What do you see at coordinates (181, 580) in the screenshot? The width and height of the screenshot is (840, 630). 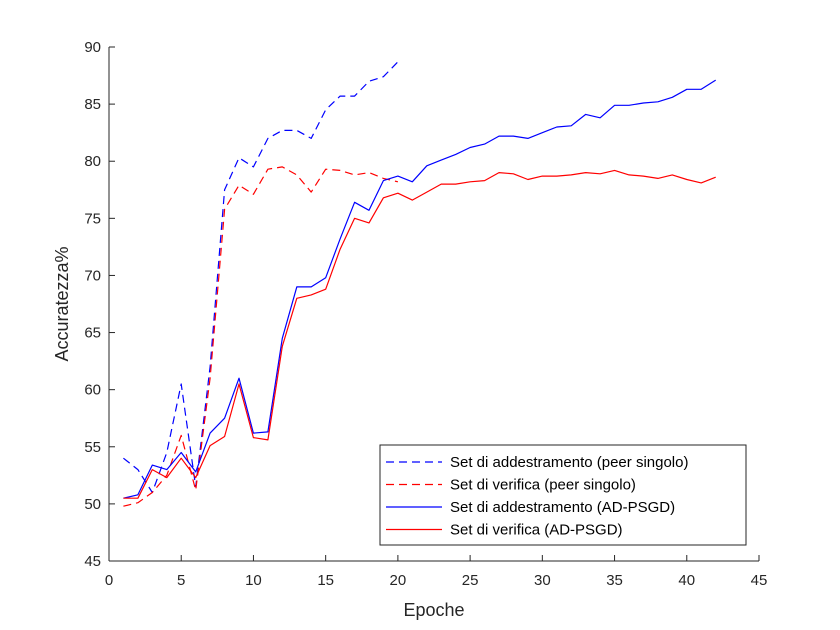 I see `x-tick-label: 5` at bounding box center [181, 580].